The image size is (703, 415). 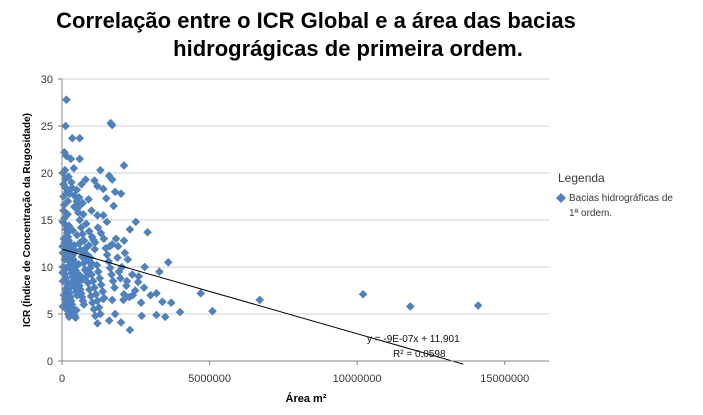 I want to click on x-tick-label: 0, so click(x=62, y=379).